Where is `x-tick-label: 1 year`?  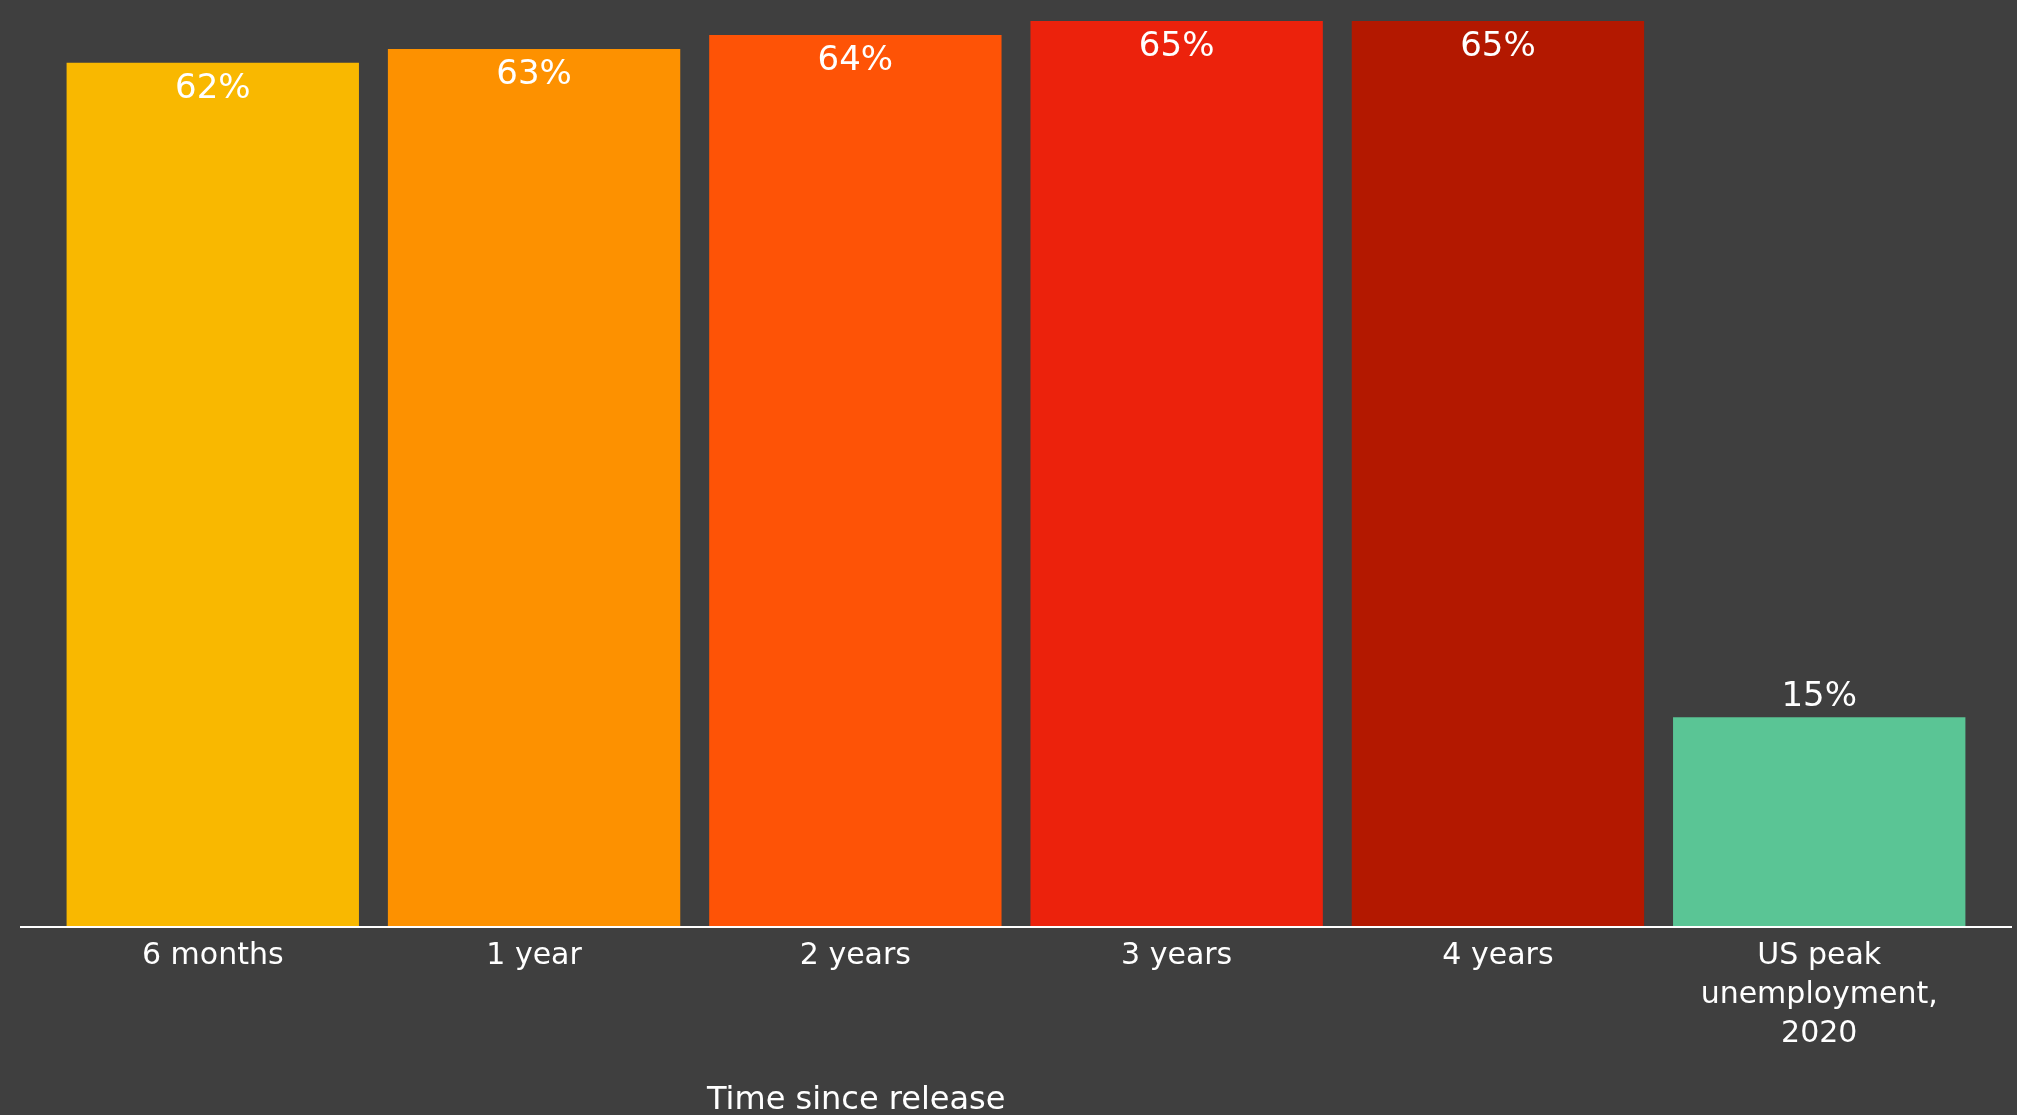
x-tick-label: 1 year is located at coordinates (534, 953).